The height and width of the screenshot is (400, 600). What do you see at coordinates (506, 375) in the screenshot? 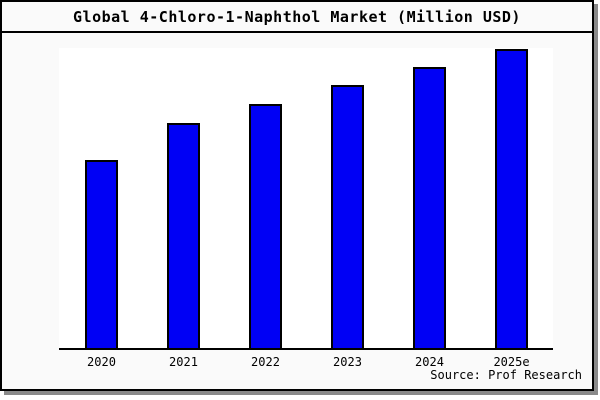
I see `source-note: Source: Prof Research` at bounding box center [506, 375].